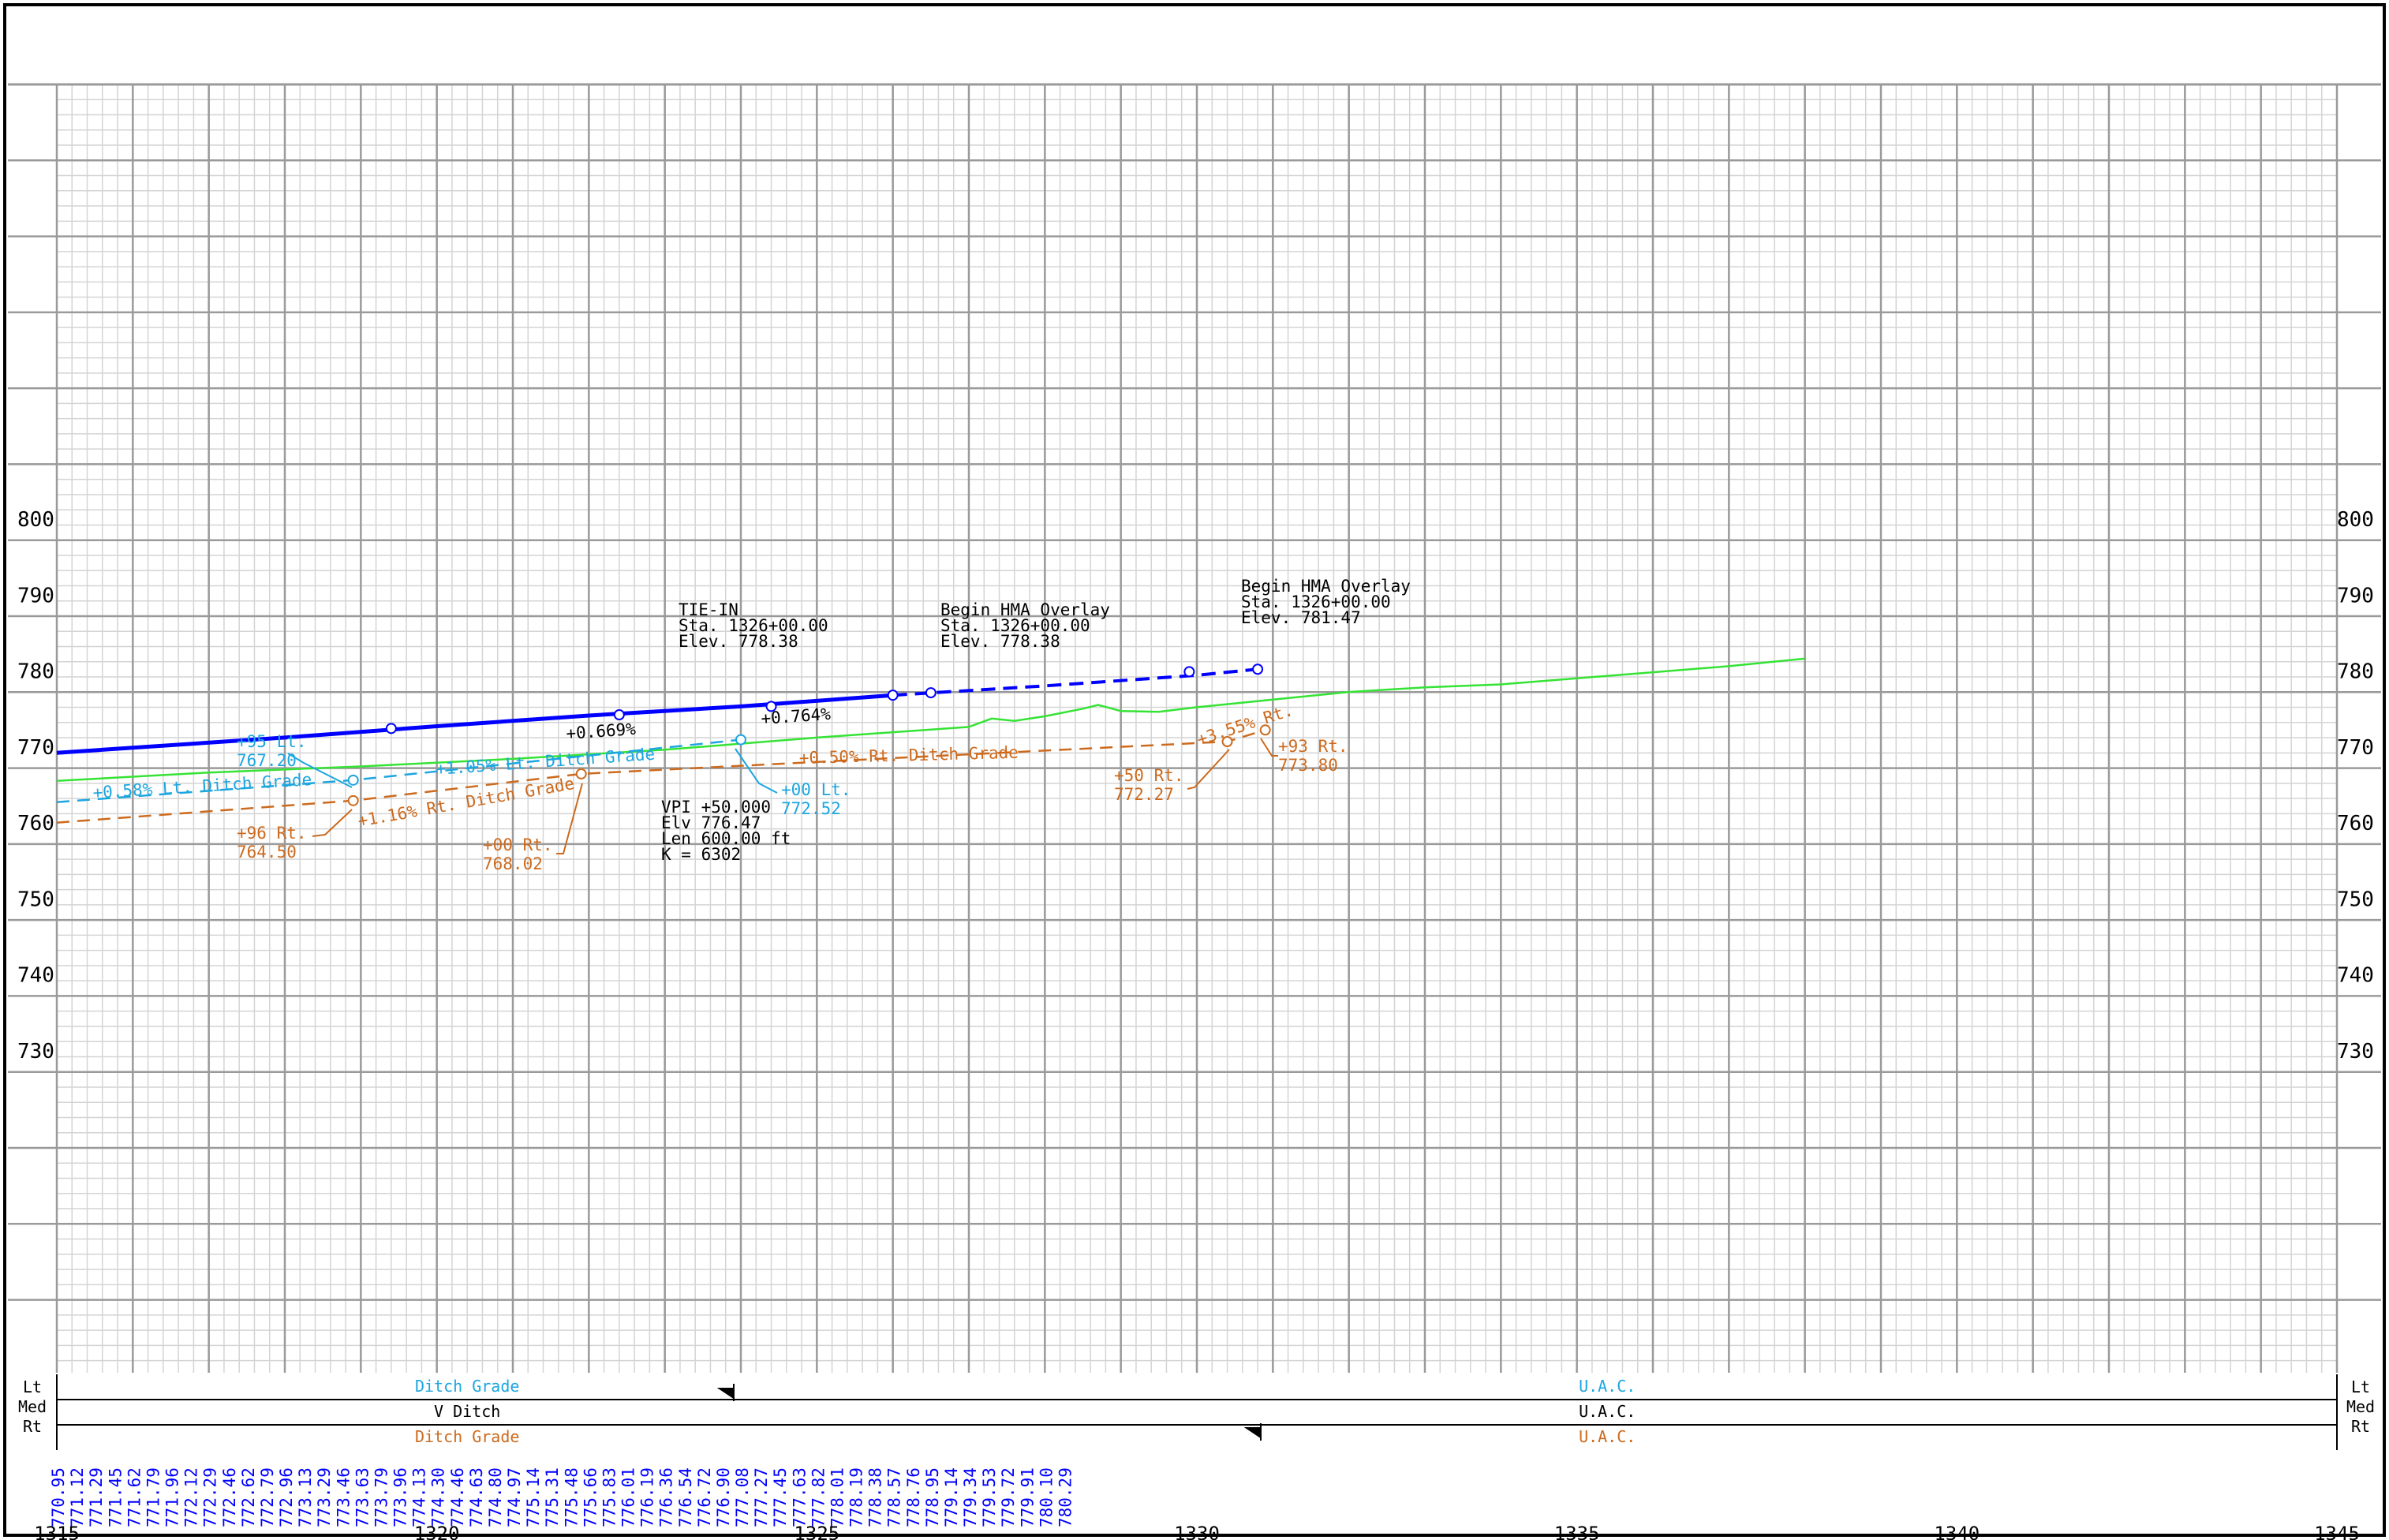 Image resolution: width=2389 pixels, height=1540 pixels. I want to click on ditch-table-entry: U.A.C., so click(1607, 1411).